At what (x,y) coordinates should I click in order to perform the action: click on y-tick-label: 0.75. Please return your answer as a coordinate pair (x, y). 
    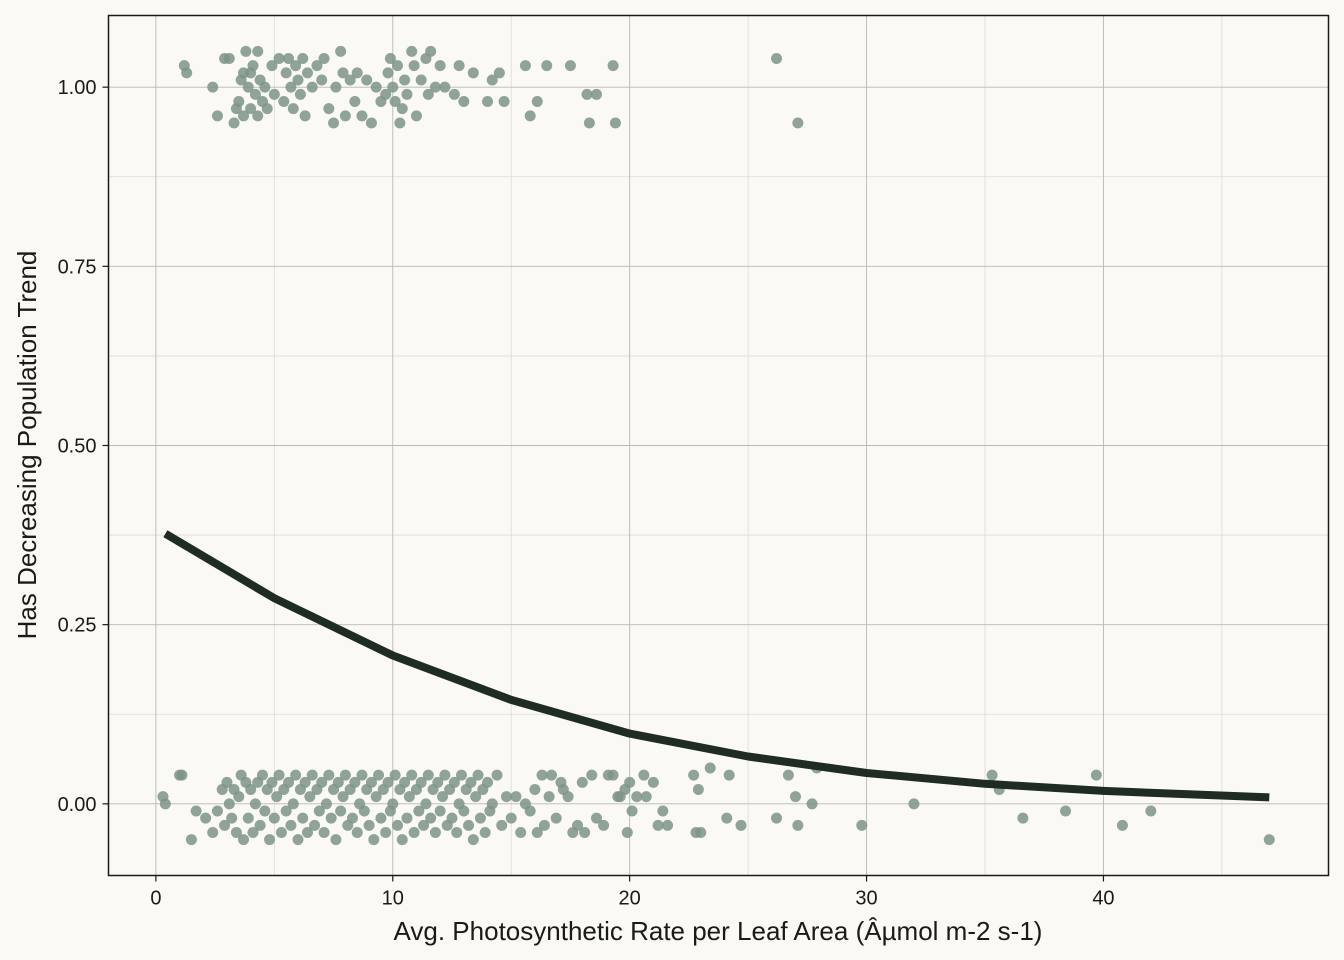
    Looking at the image, I should click on (77, 267).